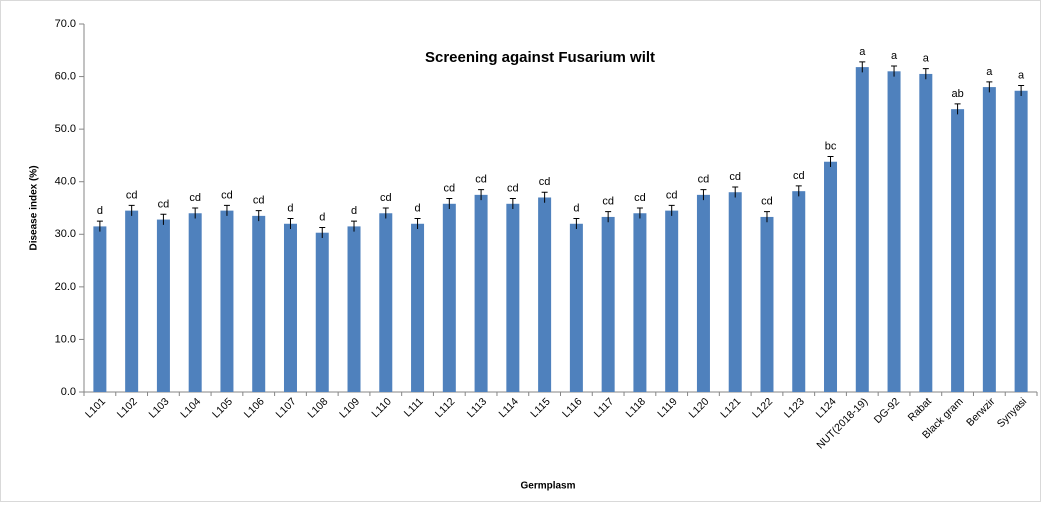 Image resolution: width=1042 pixels, height=508 pixels. What do you see at coordinates (65, 287) in the screenshot?
I see `y-tick-label: 20.0` at bounding box center [65, 287].